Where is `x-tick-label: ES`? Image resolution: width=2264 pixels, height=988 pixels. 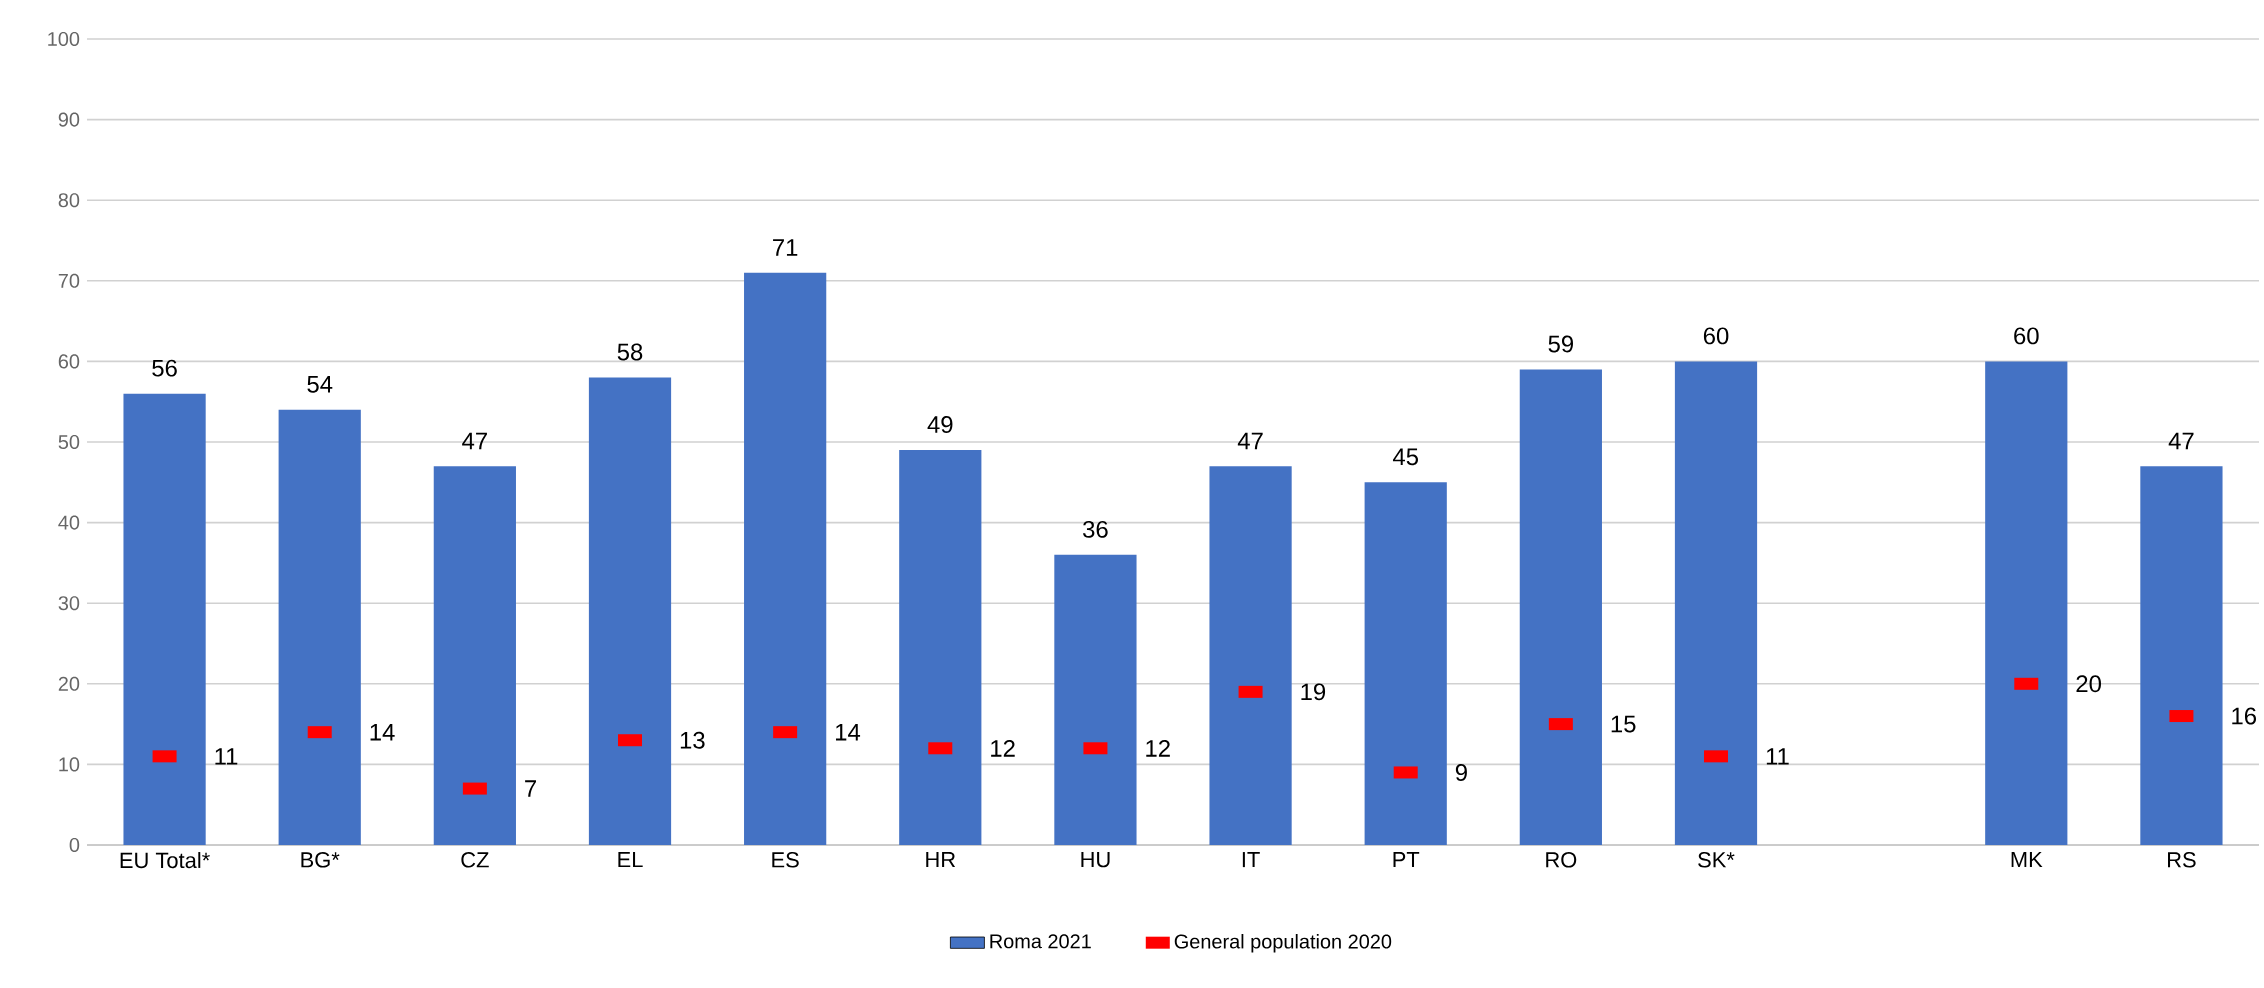 x-tick-label: ES is located at coordinates (785, 860).